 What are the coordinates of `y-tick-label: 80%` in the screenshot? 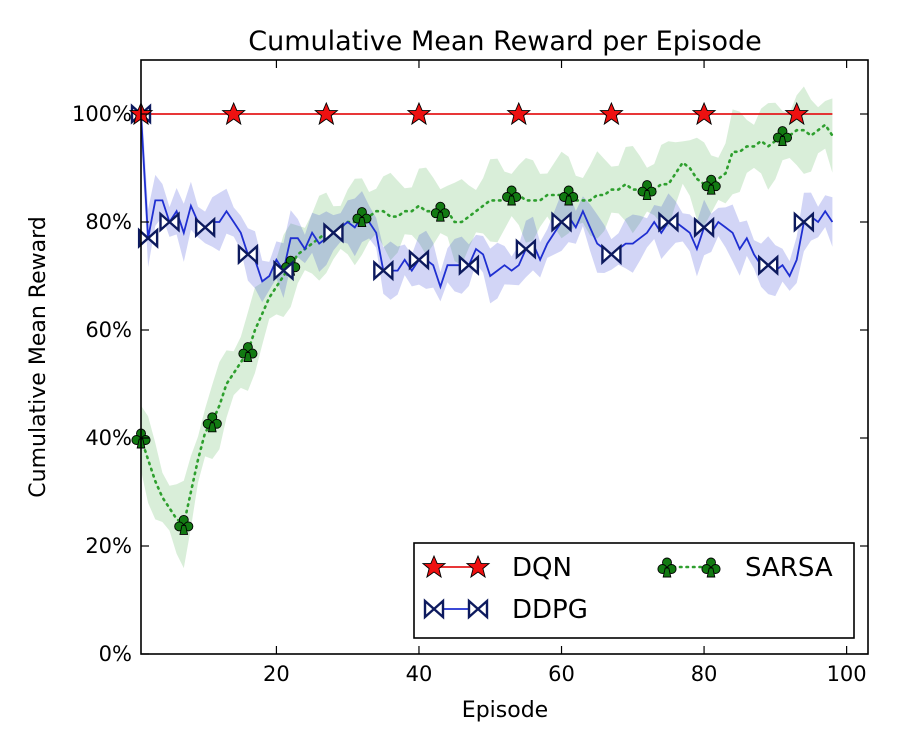 It's located at (108, 222).